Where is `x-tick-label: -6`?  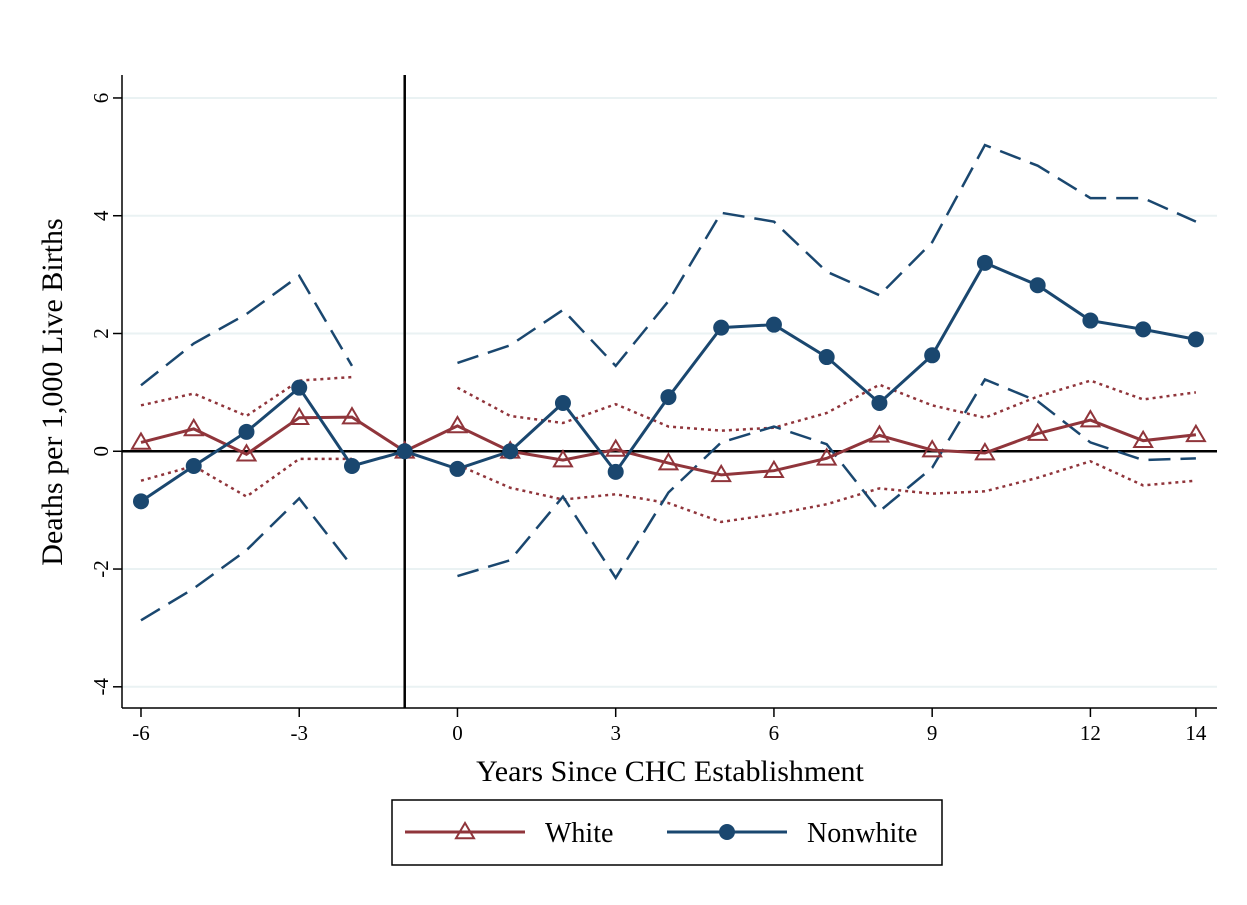 x-tick-label: -6 is located at coordinates (141, 733).